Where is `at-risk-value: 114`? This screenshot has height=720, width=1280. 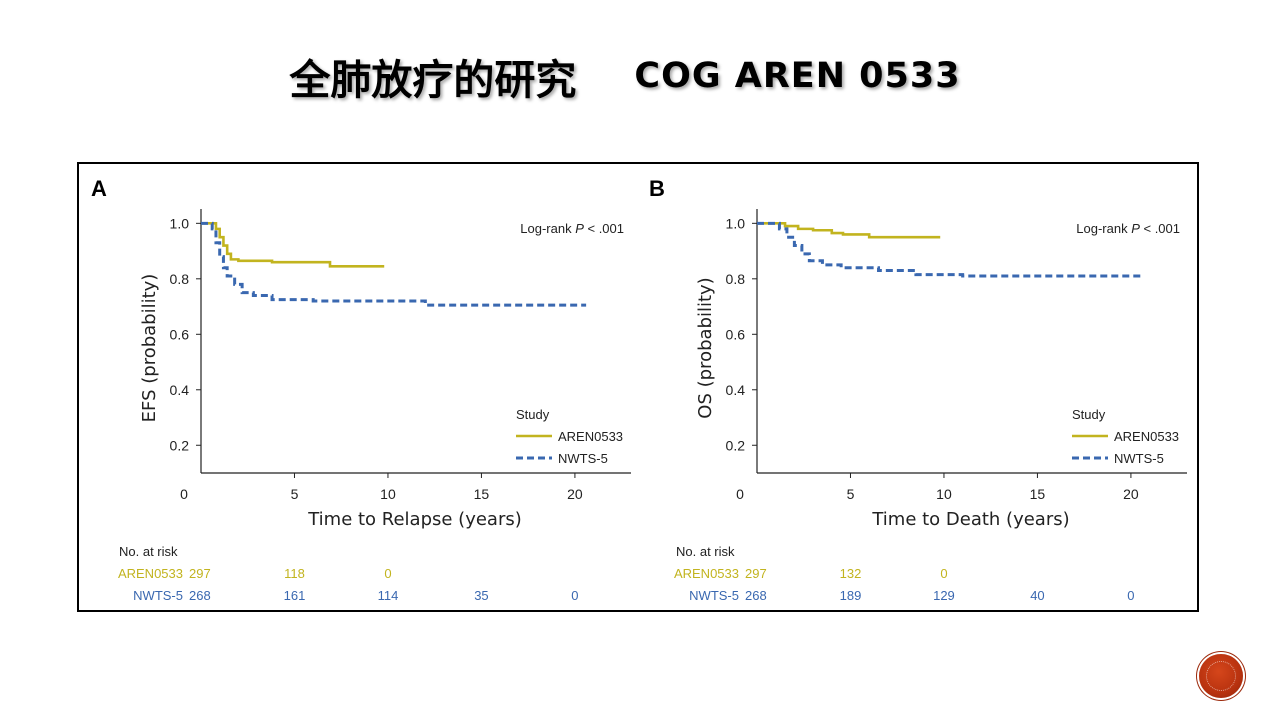
at-risk-value: 114 is located at coordinates (388, 595).